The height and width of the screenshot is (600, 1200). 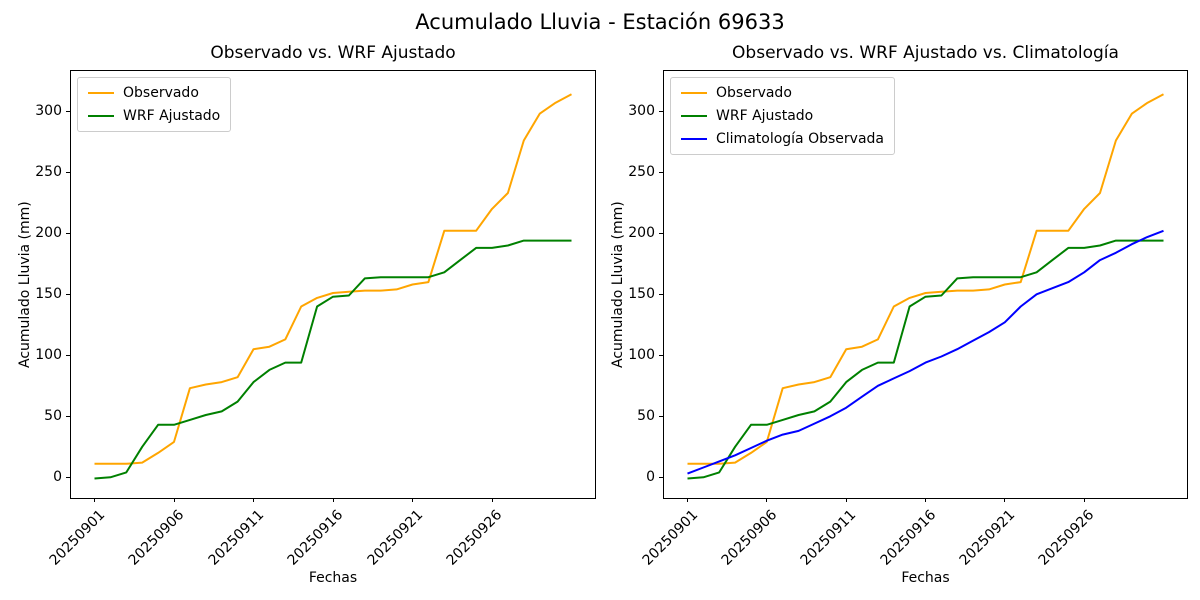 I want to click on right-y-axis-label: Acumulado Lluvia (mm), so click(x=618, y=284).